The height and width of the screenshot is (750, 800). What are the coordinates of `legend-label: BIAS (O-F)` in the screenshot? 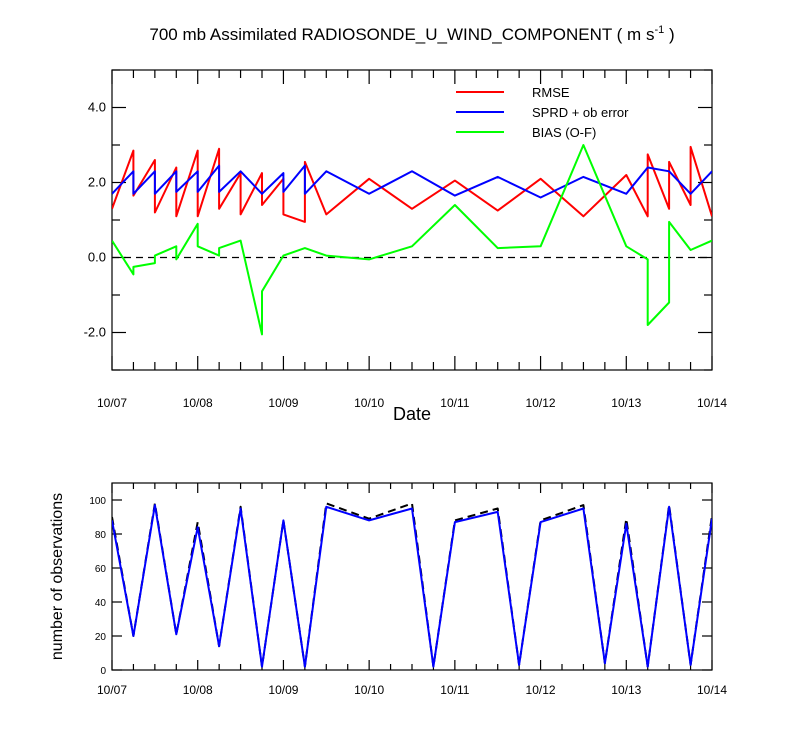 It's located at (564, 132).